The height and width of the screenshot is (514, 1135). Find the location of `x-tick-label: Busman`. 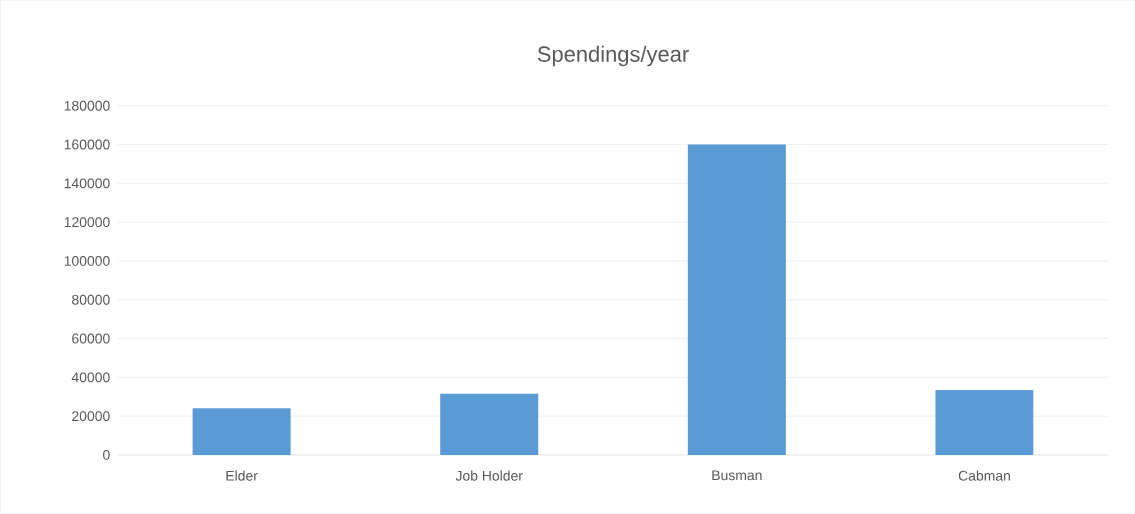

x-tick-label: Busman is located at coordinates (737, 475).